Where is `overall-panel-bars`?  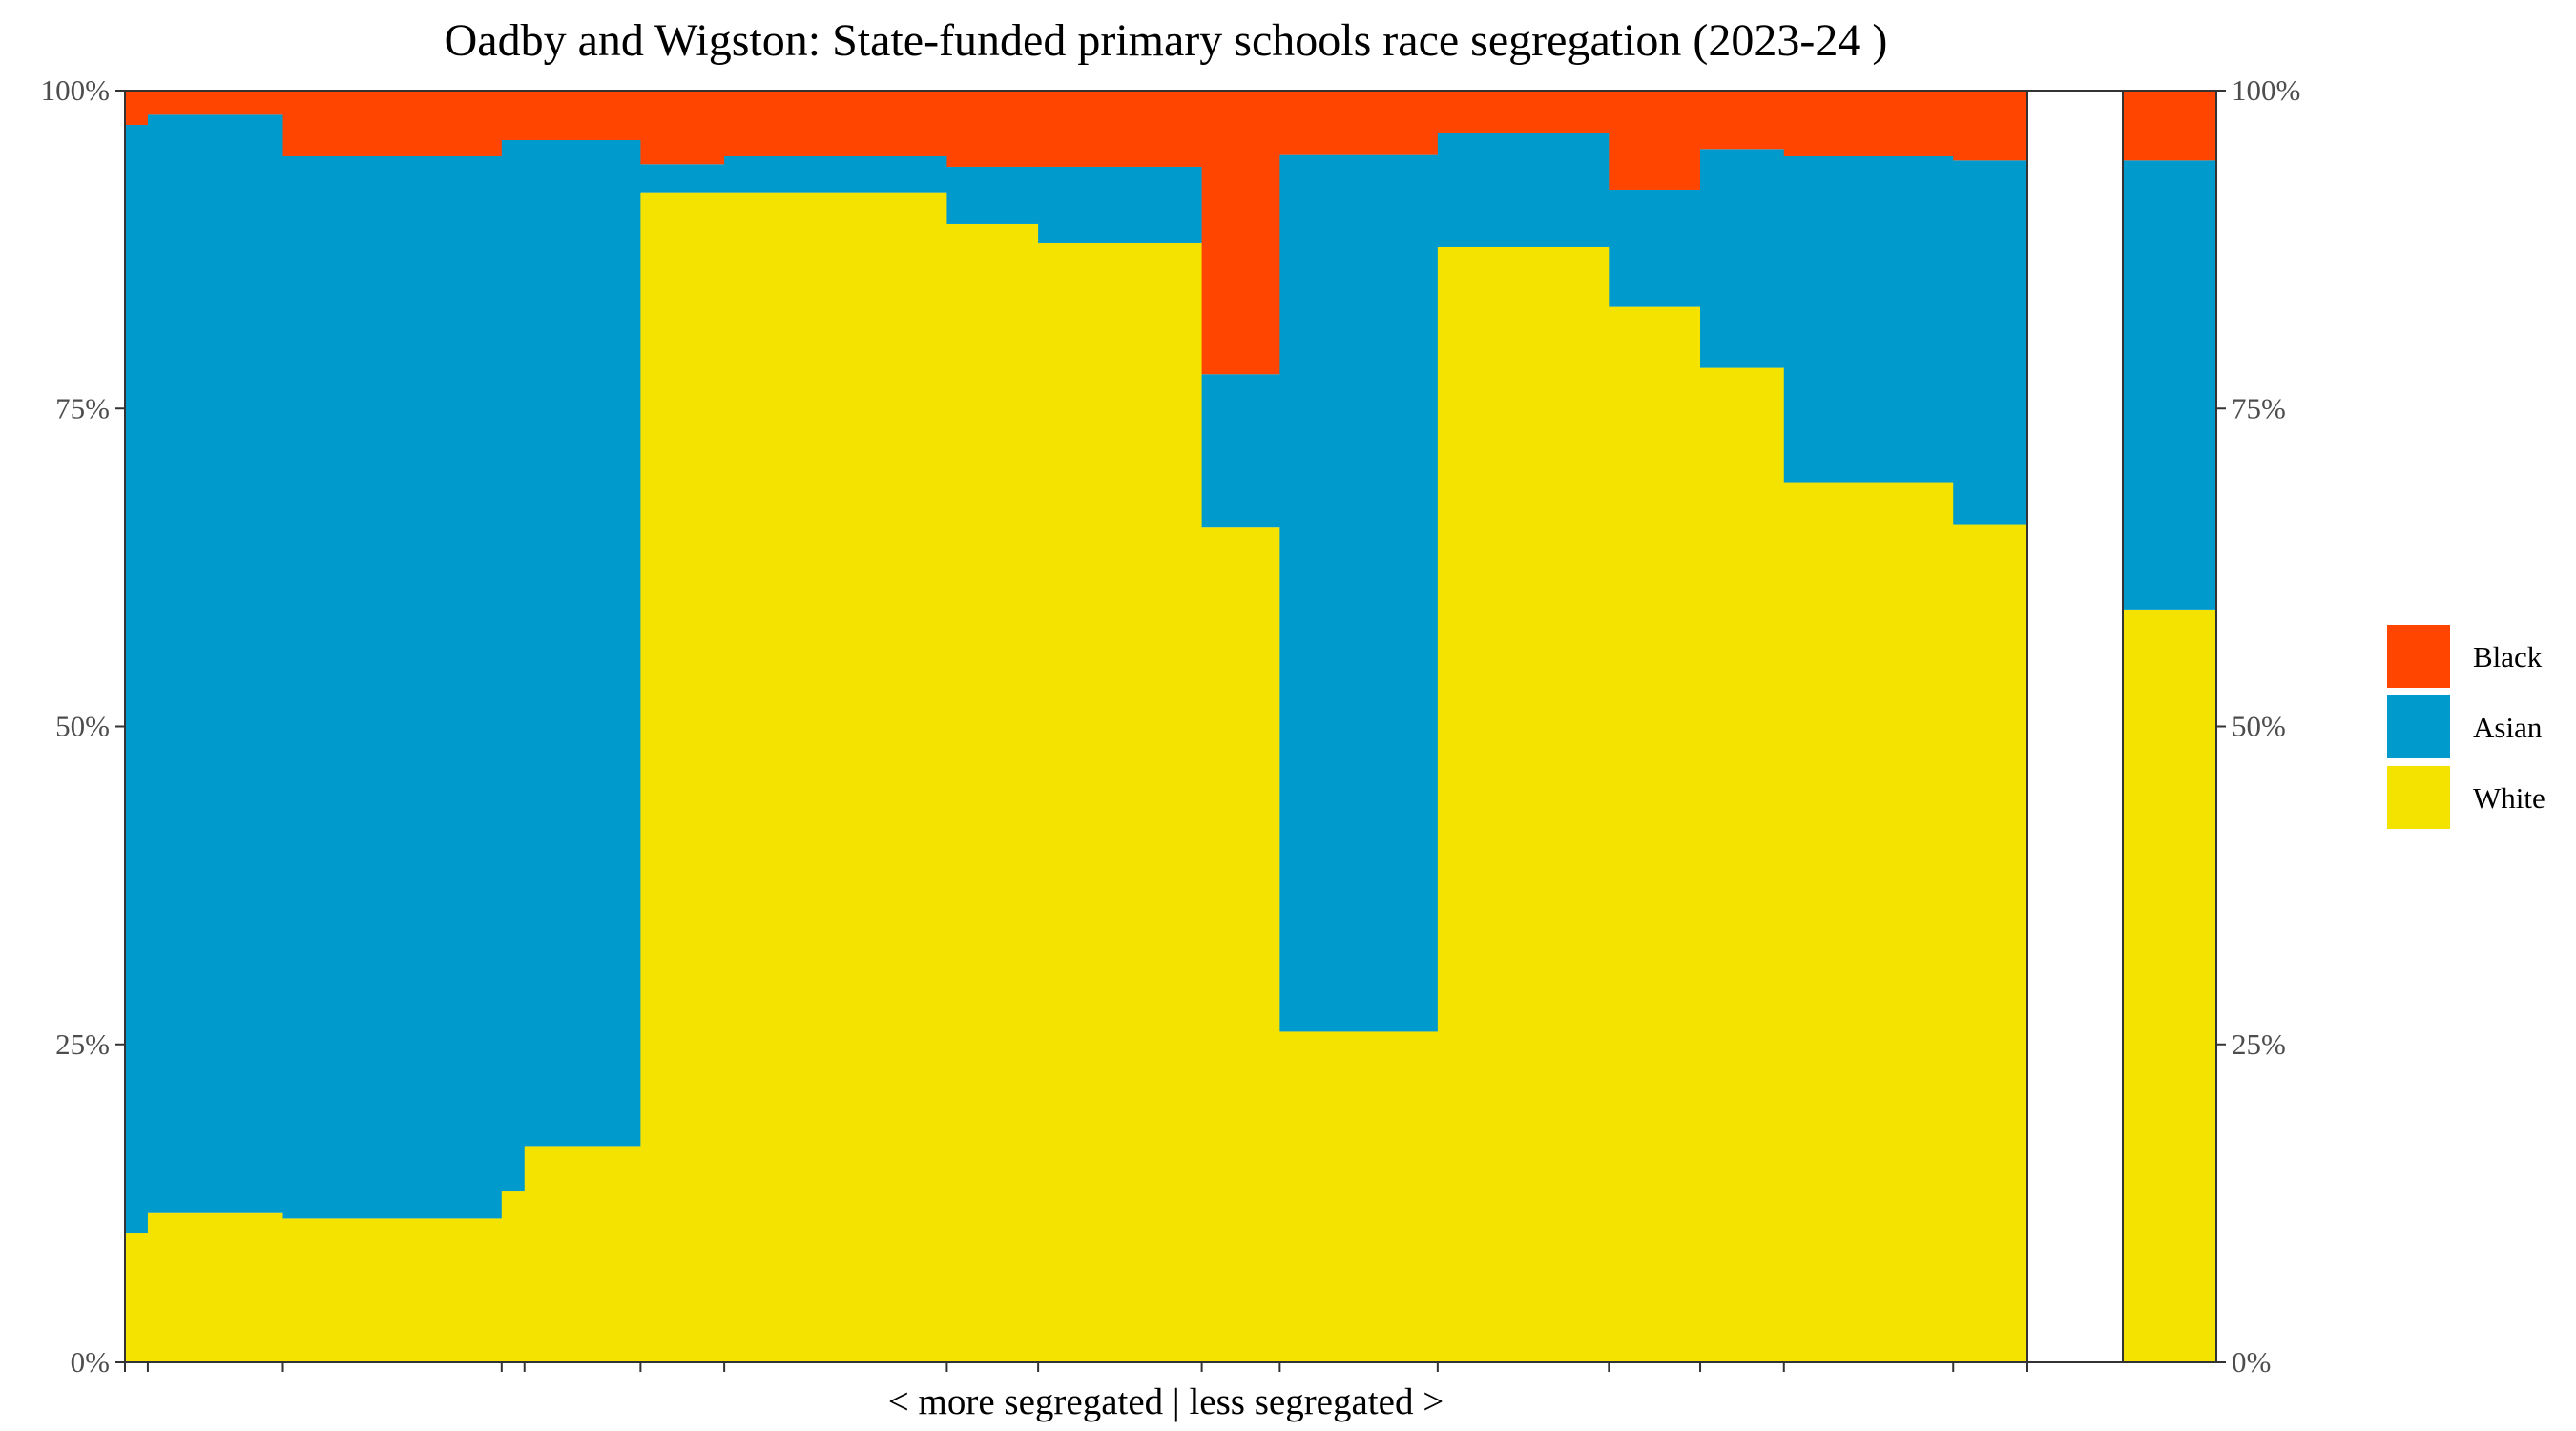 overall-panel-bars is located at coordinates (2169, 726).